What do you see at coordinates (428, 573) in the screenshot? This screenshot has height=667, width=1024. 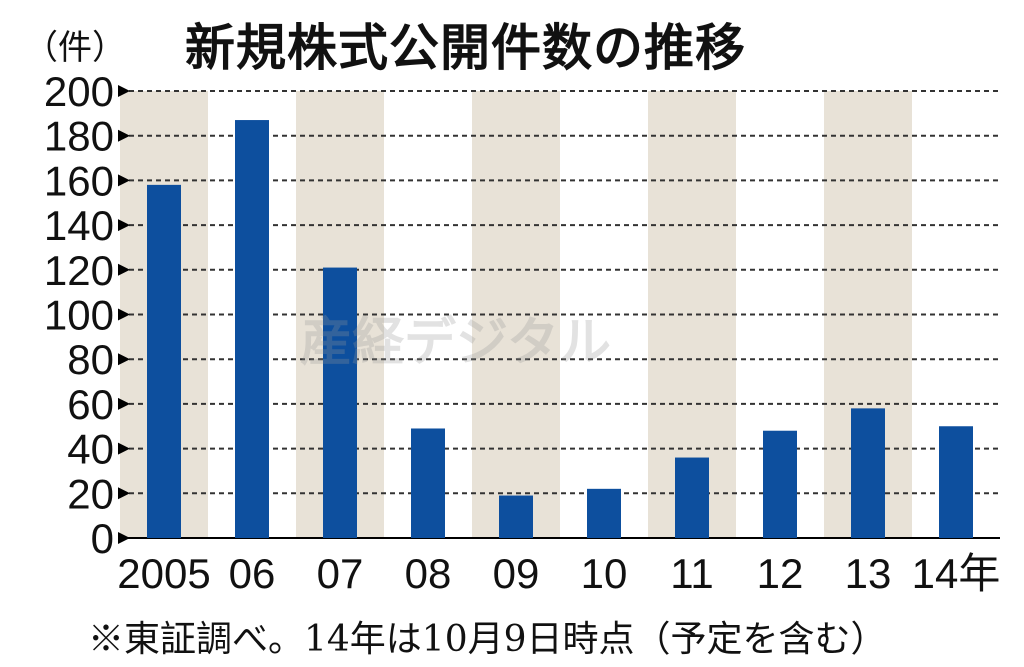 I see `x-tick-label: 08` at bounding box center [428, 573].